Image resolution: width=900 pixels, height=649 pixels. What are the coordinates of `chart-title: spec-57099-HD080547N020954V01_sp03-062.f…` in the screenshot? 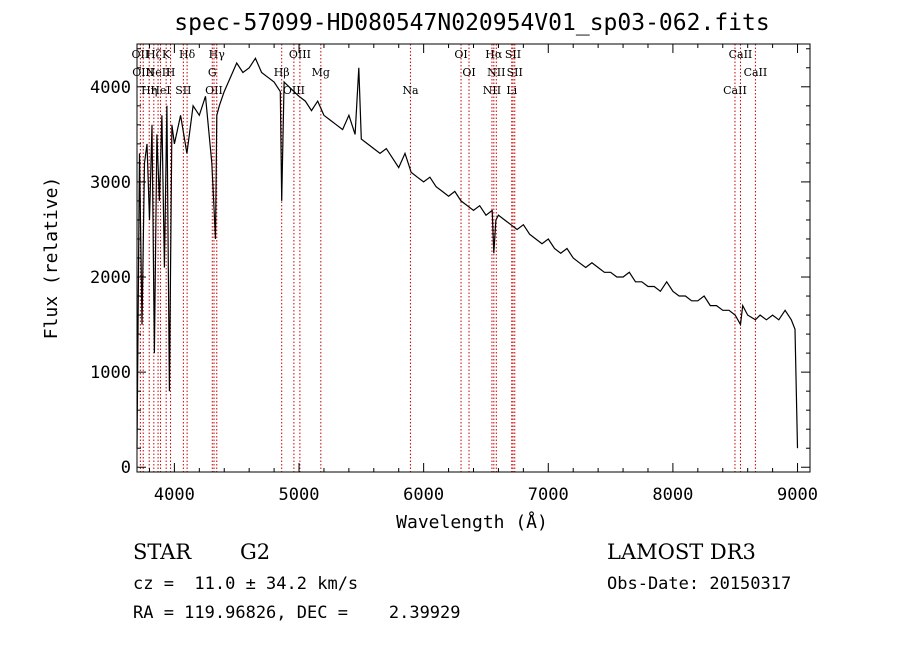 It's located at (471, 23).